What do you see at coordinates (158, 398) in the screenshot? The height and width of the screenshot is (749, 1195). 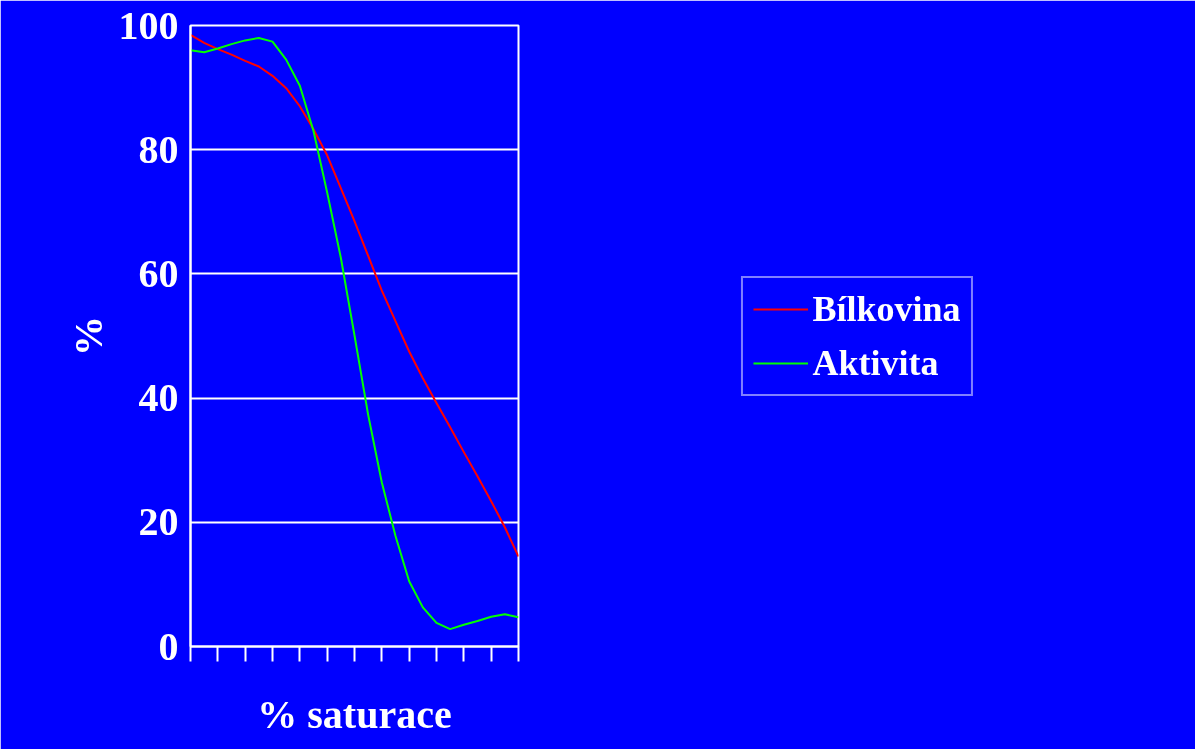 I see `y-tick-label: 40` at bounding box center [158, 398].